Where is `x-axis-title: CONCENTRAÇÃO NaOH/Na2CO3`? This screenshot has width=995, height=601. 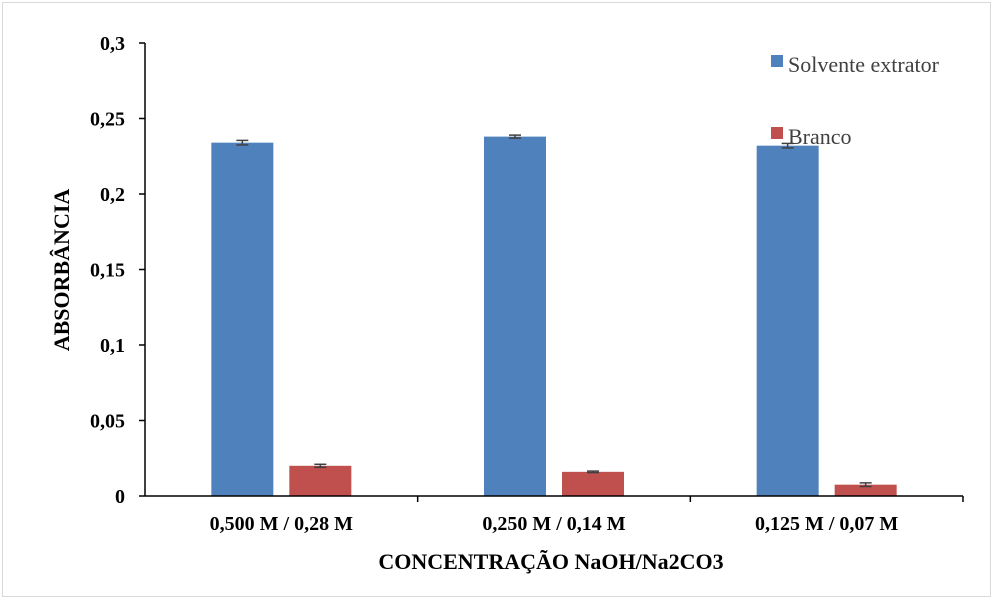 x-axis-title: CONCENTRAÇÃO NaOH/Na2CO3 is located at coordinates (550, 561).